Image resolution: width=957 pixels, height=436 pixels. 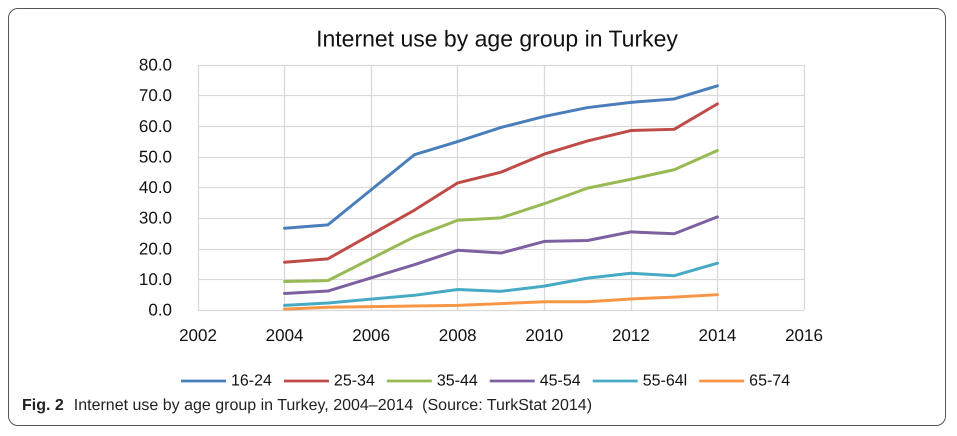 I want to click on chart-title: Internet use by age group in Turkey, so click(x=497, y=39).